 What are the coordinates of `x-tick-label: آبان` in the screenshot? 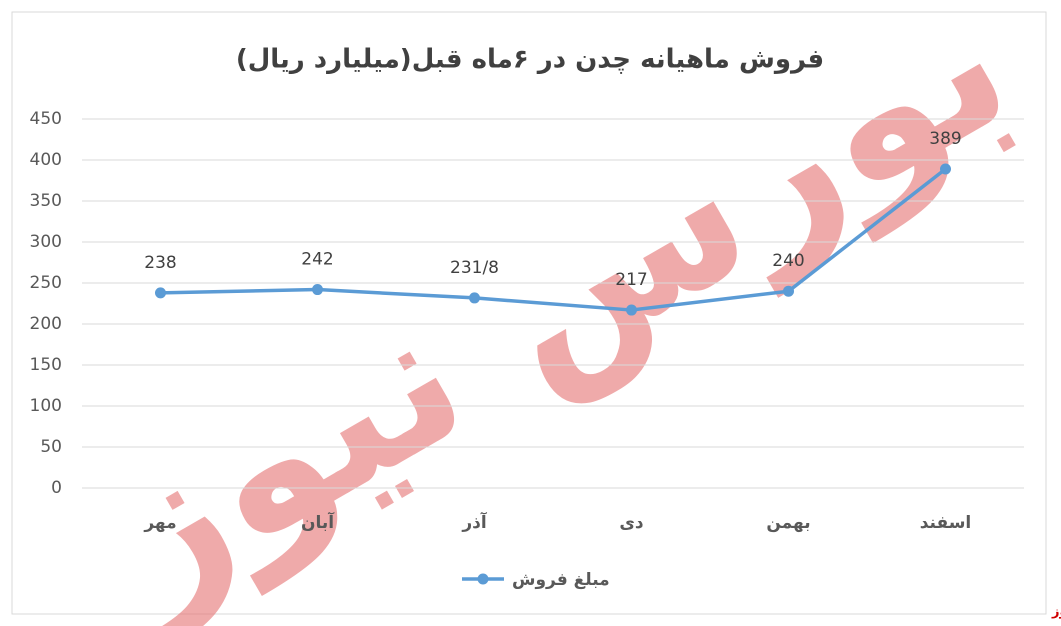 It's located at (318, 522).